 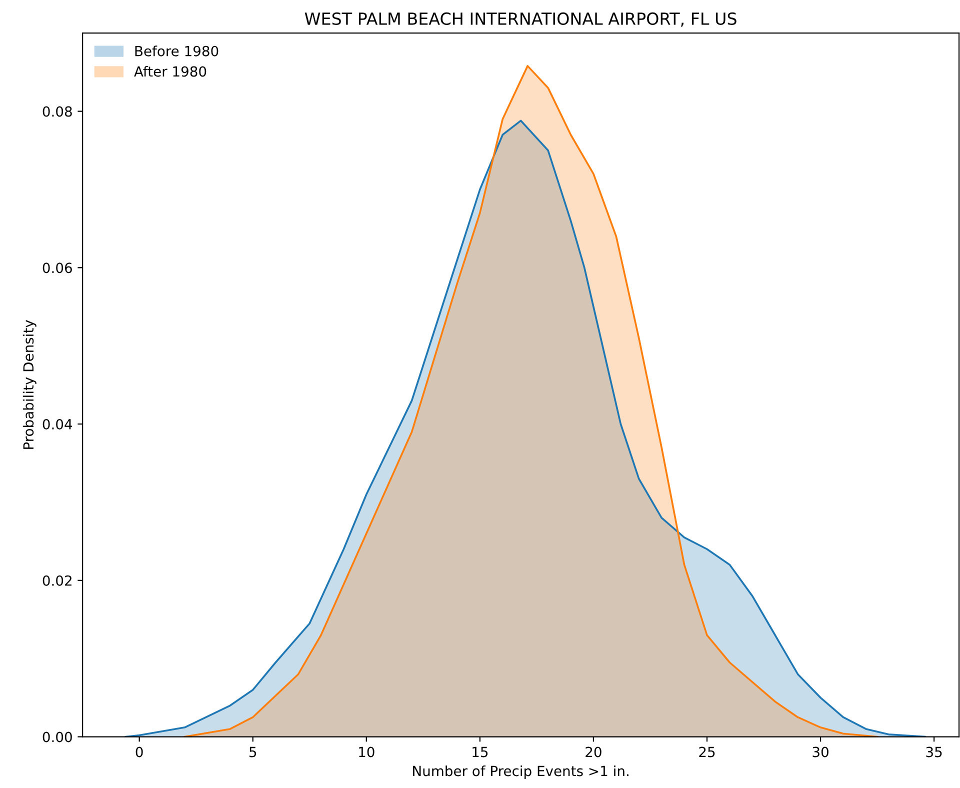 What do you see at coordinates (253, 752) in the screenshot?
I see `x-tick-label: 5` at bounding box center [253, 752].